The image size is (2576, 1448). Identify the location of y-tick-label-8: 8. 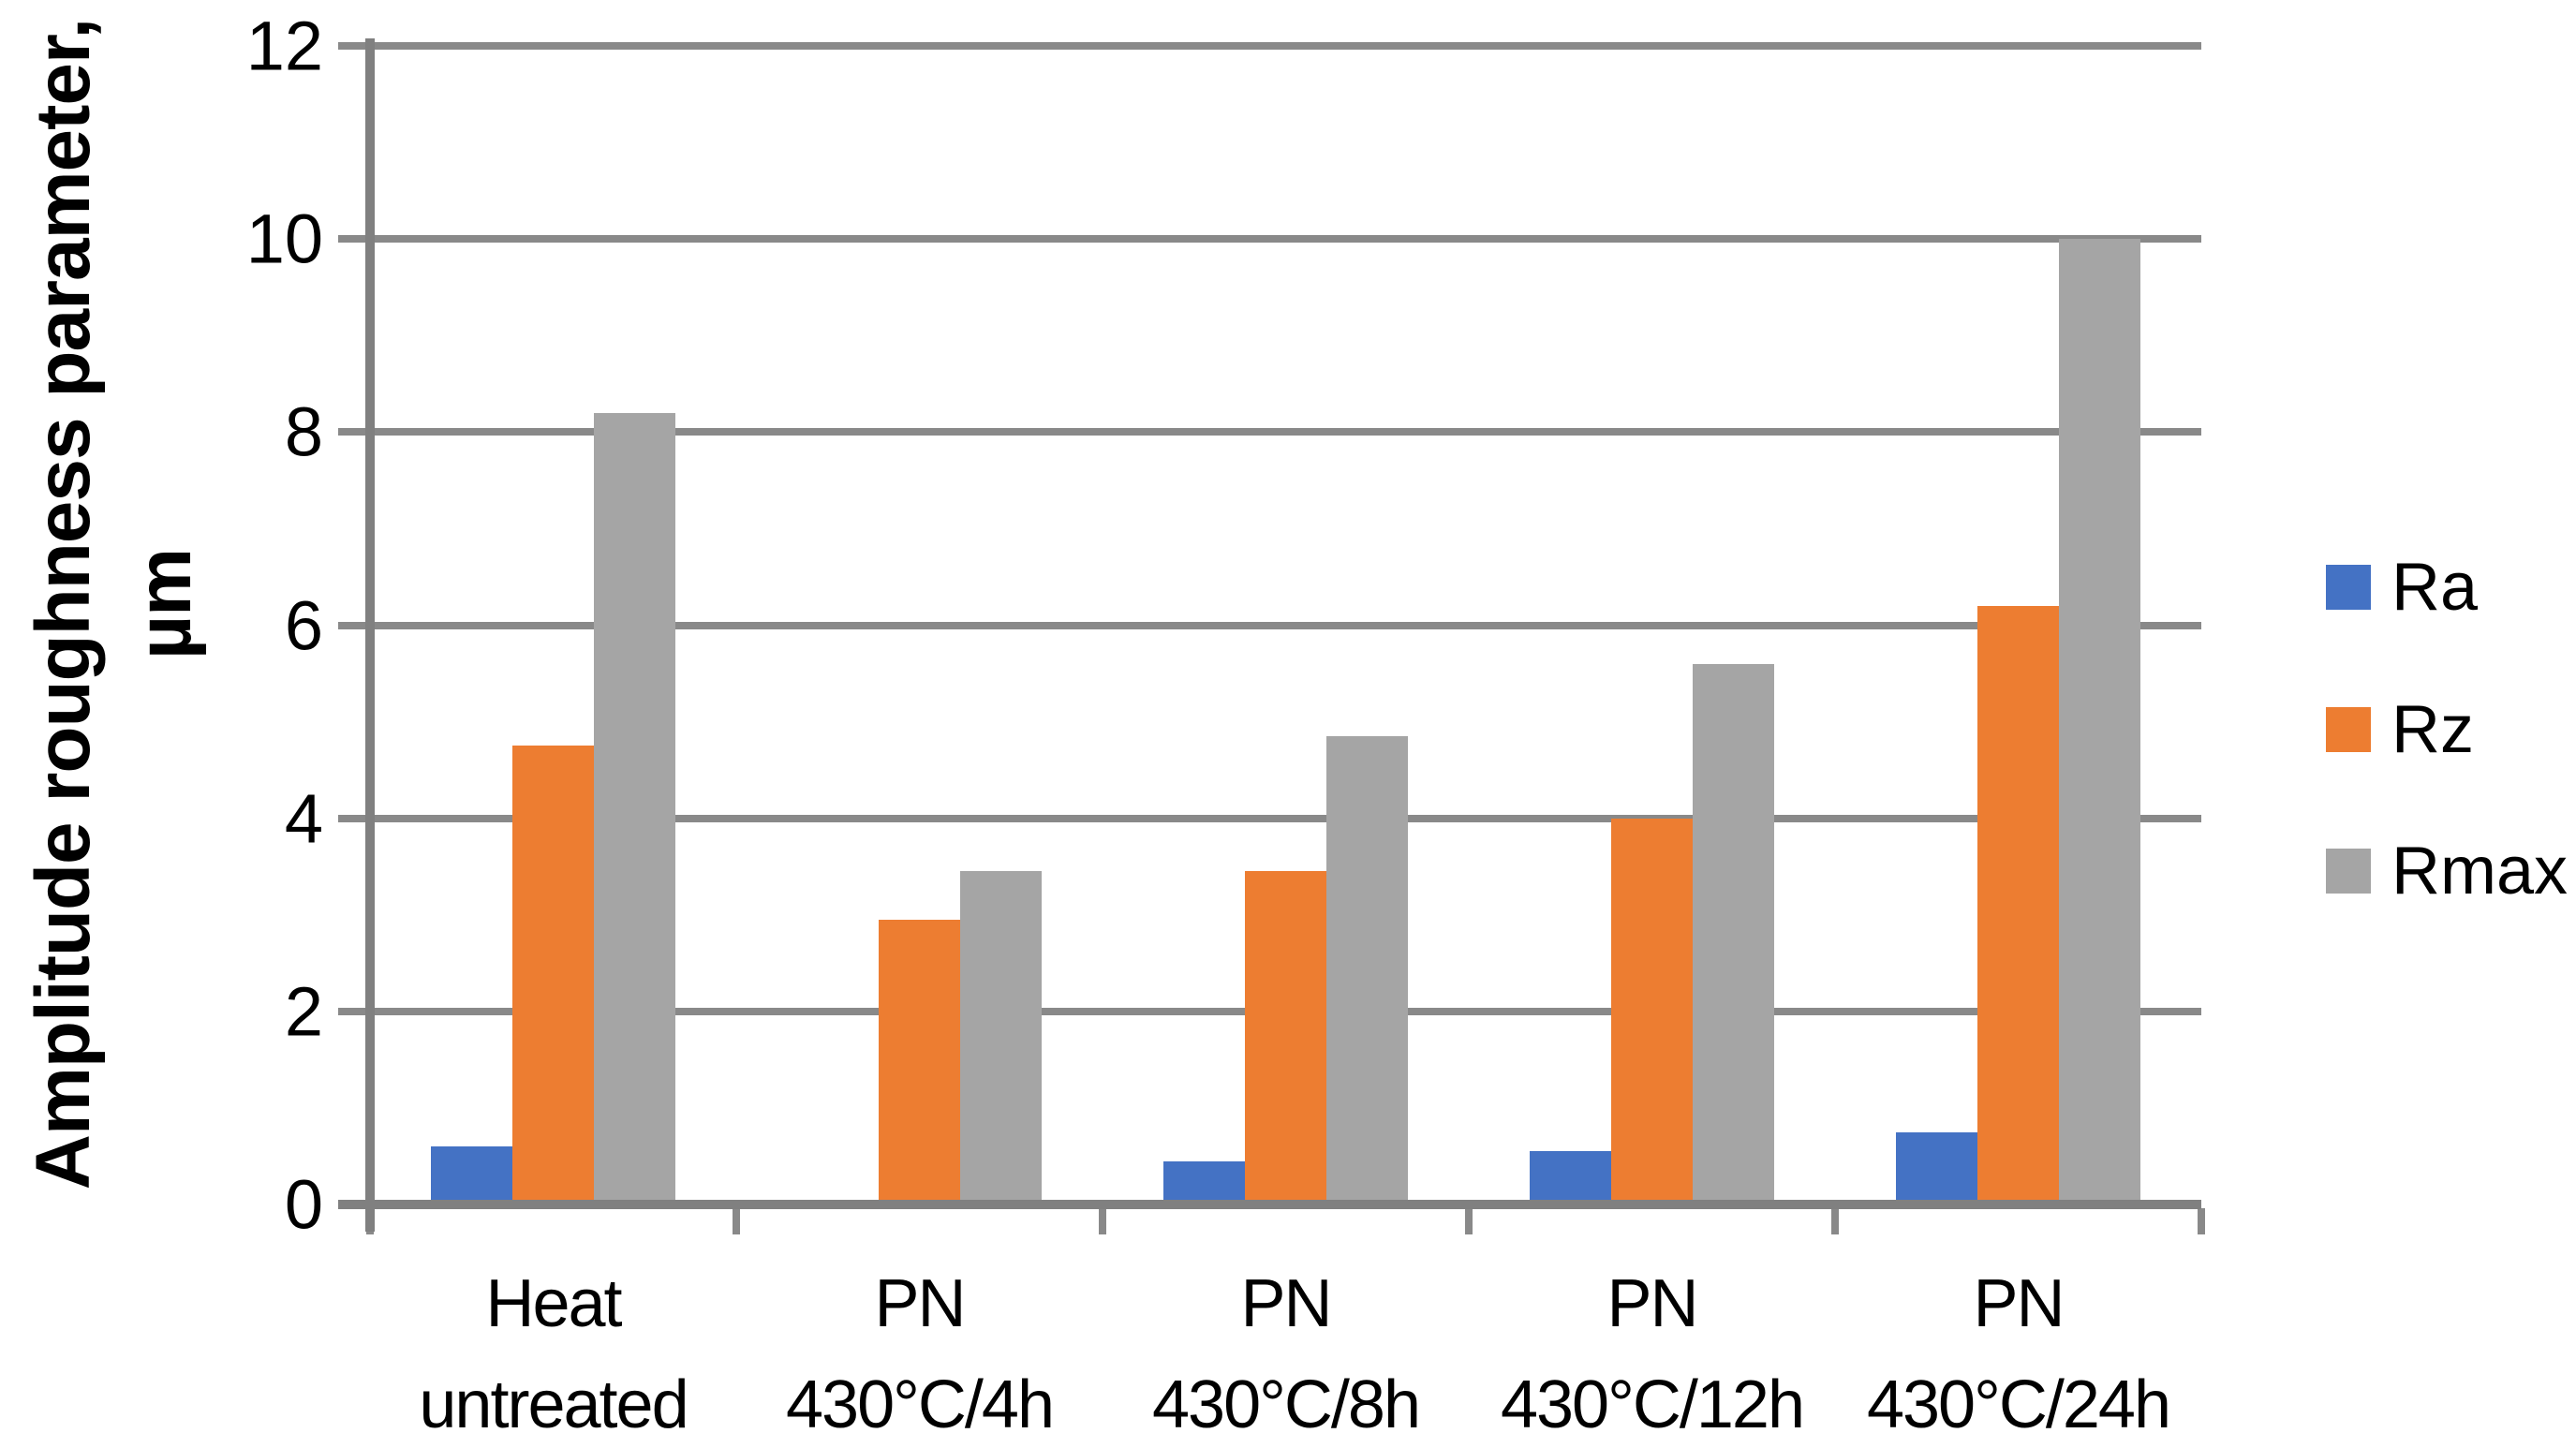
(303, 431).